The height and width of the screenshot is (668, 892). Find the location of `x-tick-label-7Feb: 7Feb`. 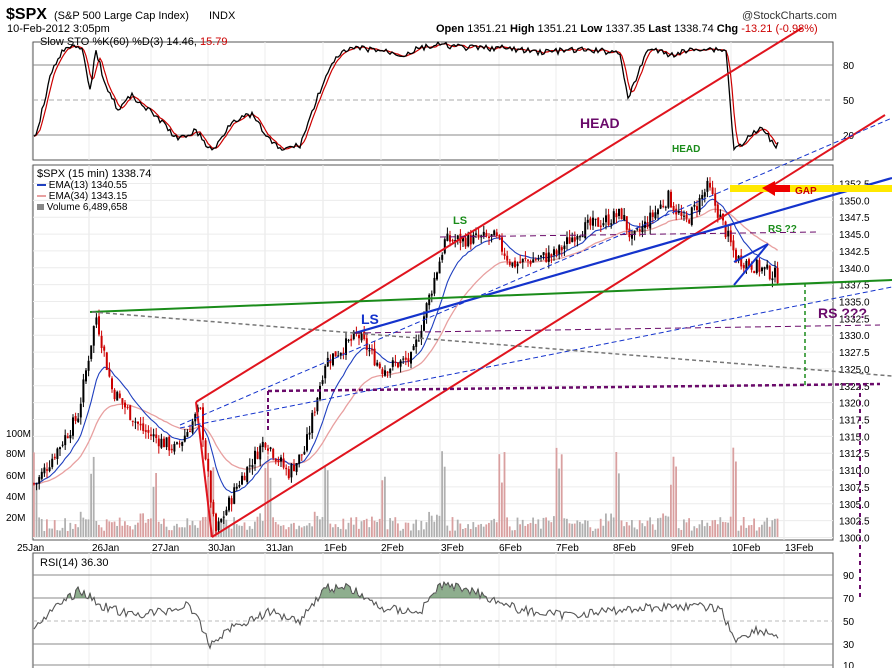

x-tick-label-7Feb: 7Feb is located at coordinates (567, 548).